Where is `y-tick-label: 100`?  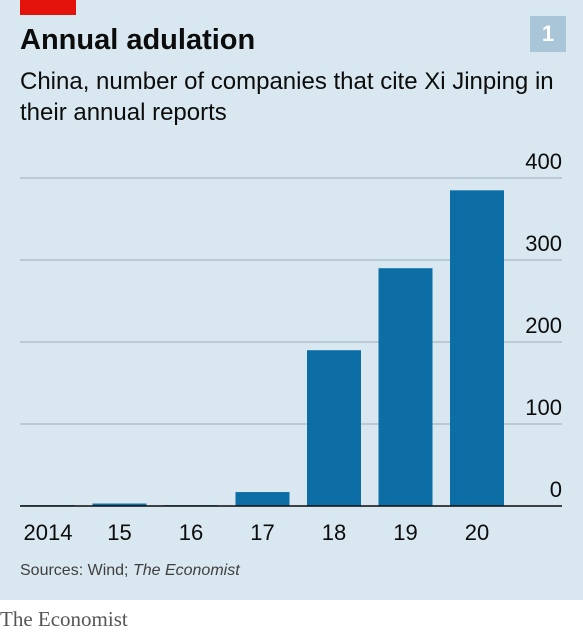
y-tick-label: 100 is located at coordinates (543, 407).